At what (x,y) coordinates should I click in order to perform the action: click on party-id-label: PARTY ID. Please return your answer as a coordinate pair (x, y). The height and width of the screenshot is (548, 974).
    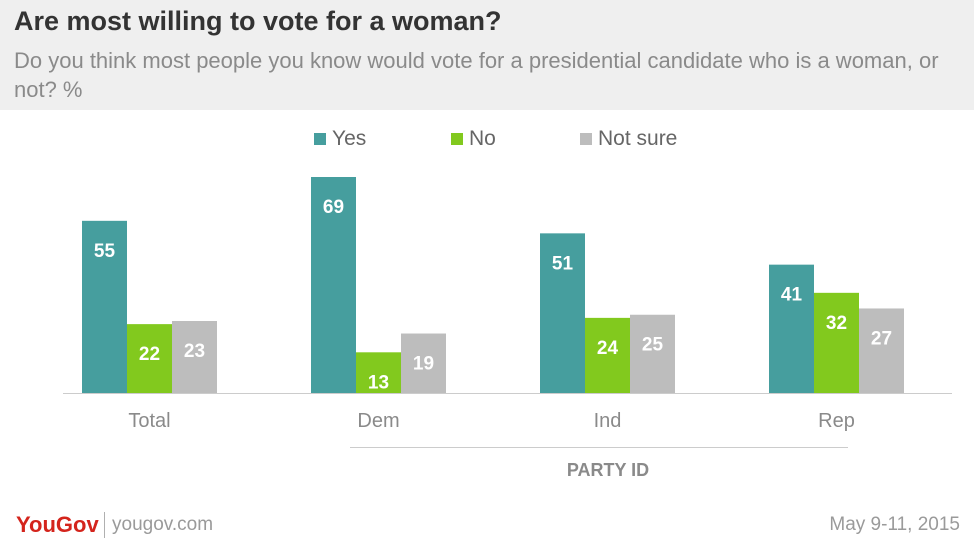
    Looking at the image, I should click on (608, 470).